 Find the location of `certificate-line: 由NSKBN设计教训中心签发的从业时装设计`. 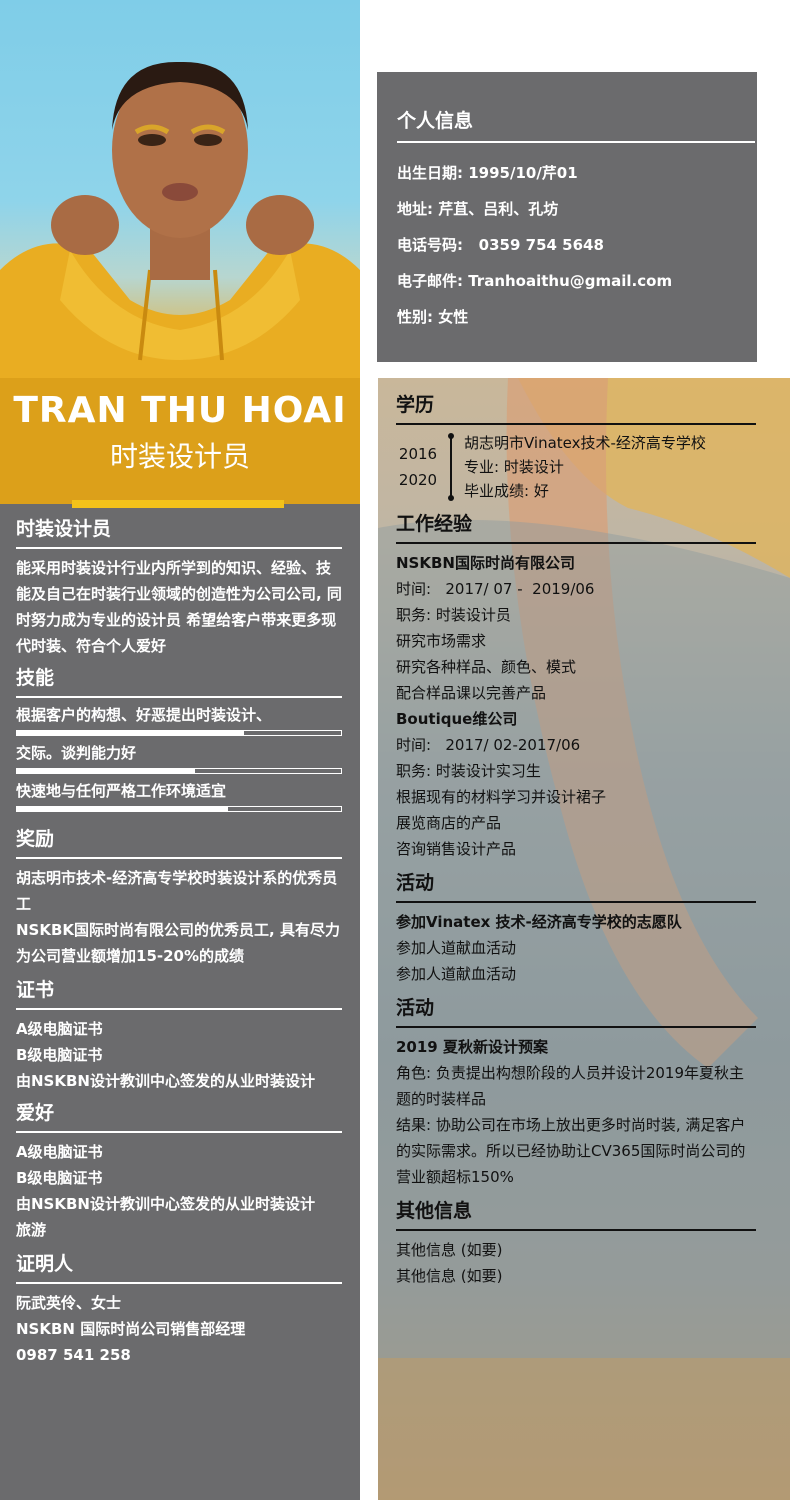

certificate-line: 由NSKBN设计教训中心签发的从业时装设计 is located at coordinates (165, 1081).